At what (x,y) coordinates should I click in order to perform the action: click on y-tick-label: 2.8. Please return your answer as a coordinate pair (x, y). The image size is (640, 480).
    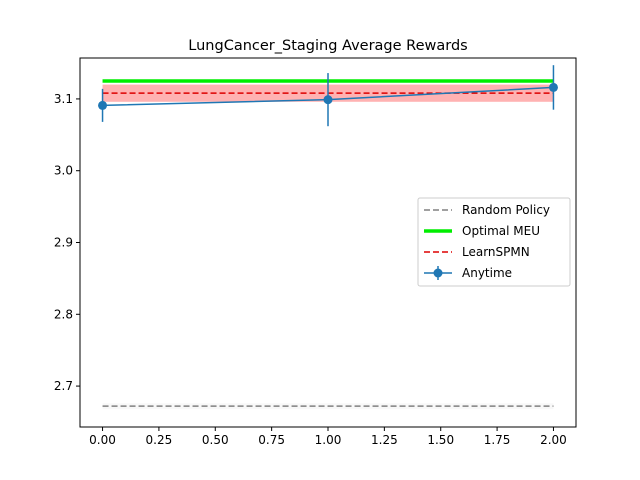
    Looking at the image, I should click on (63, 314).